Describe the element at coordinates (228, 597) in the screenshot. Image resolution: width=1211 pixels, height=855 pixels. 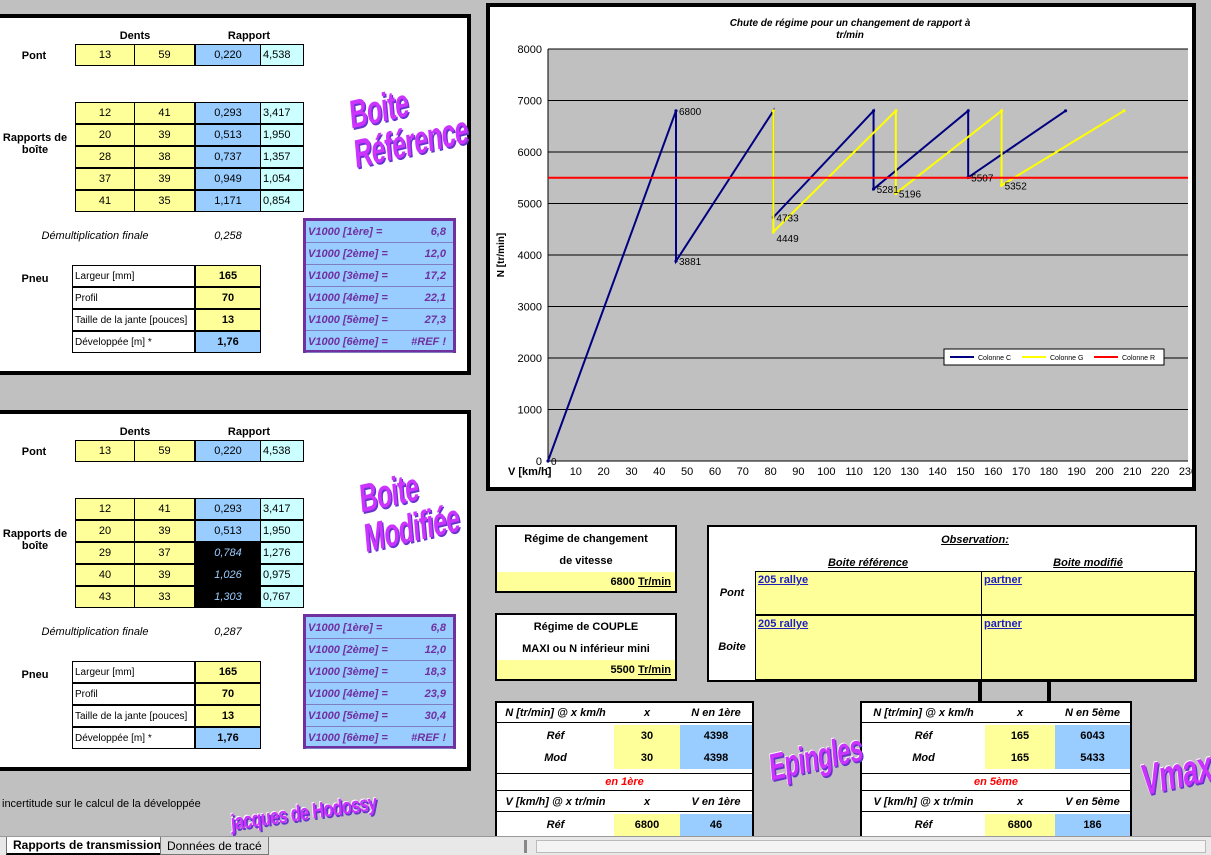
I see `mod-gear-ratio: 1,303` at that location.